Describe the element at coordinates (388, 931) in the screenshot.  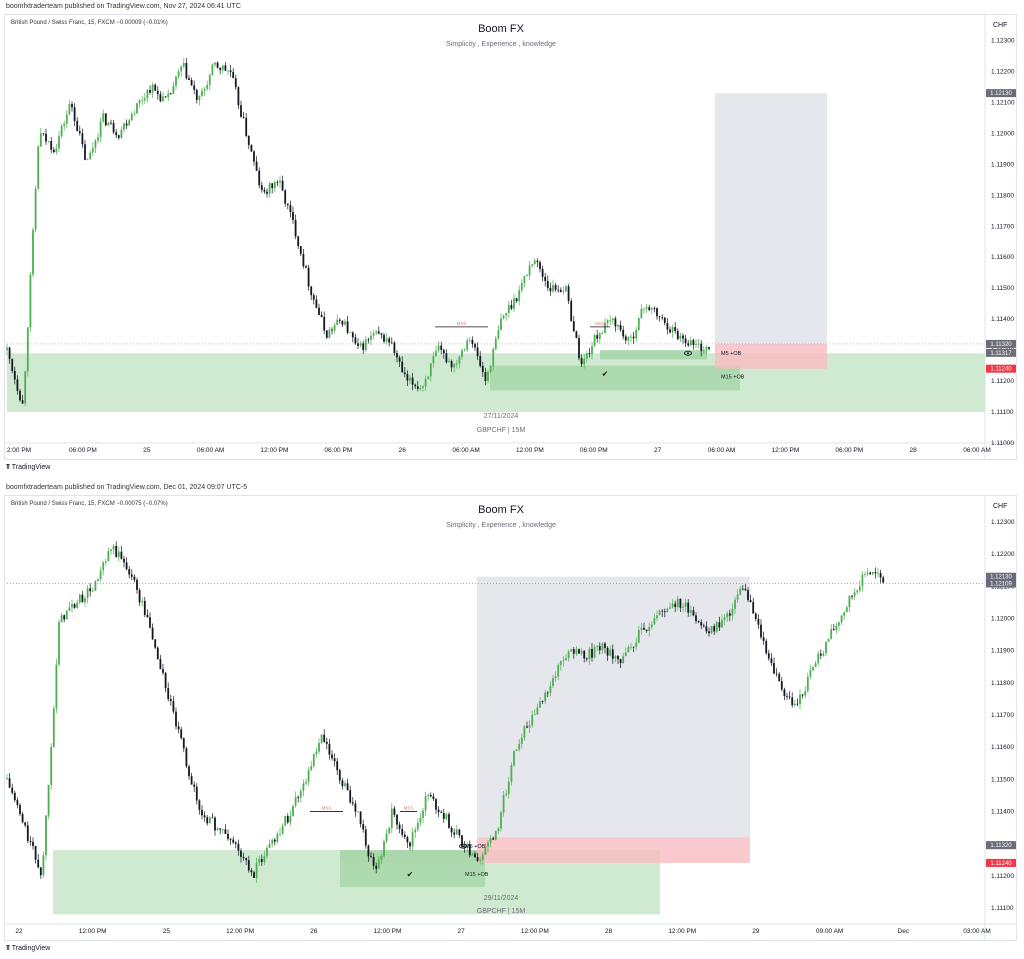
I see `time-tick-label: 12:00 PM` at that location.